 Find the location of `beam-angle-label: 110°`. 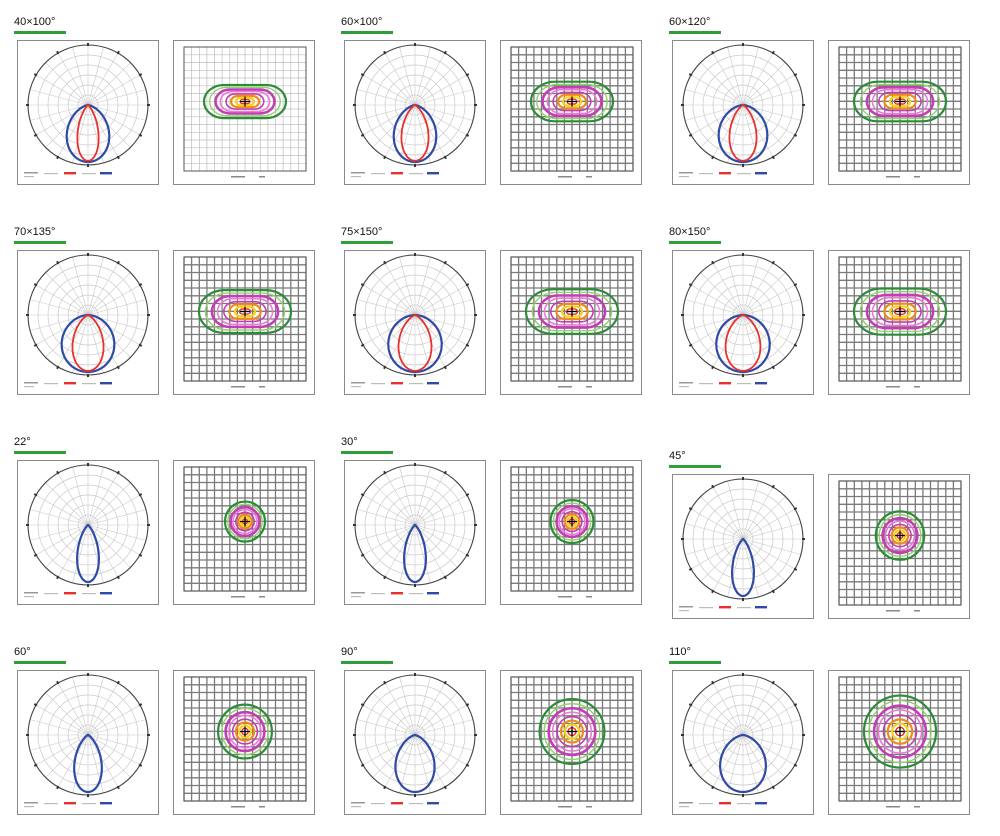

beam-angle-label: 110° is located at coordinates (680, 652).